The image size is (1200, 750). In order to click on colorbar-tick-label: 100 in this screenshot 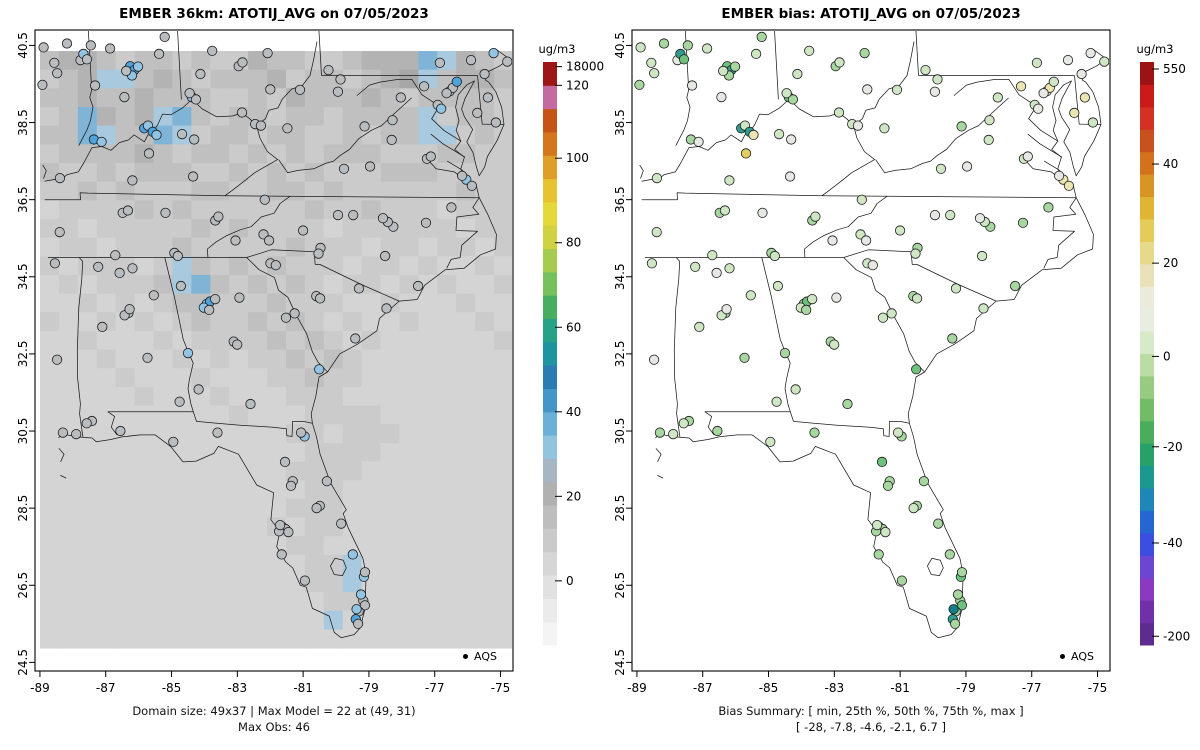, I will do `click(577, 158)`.